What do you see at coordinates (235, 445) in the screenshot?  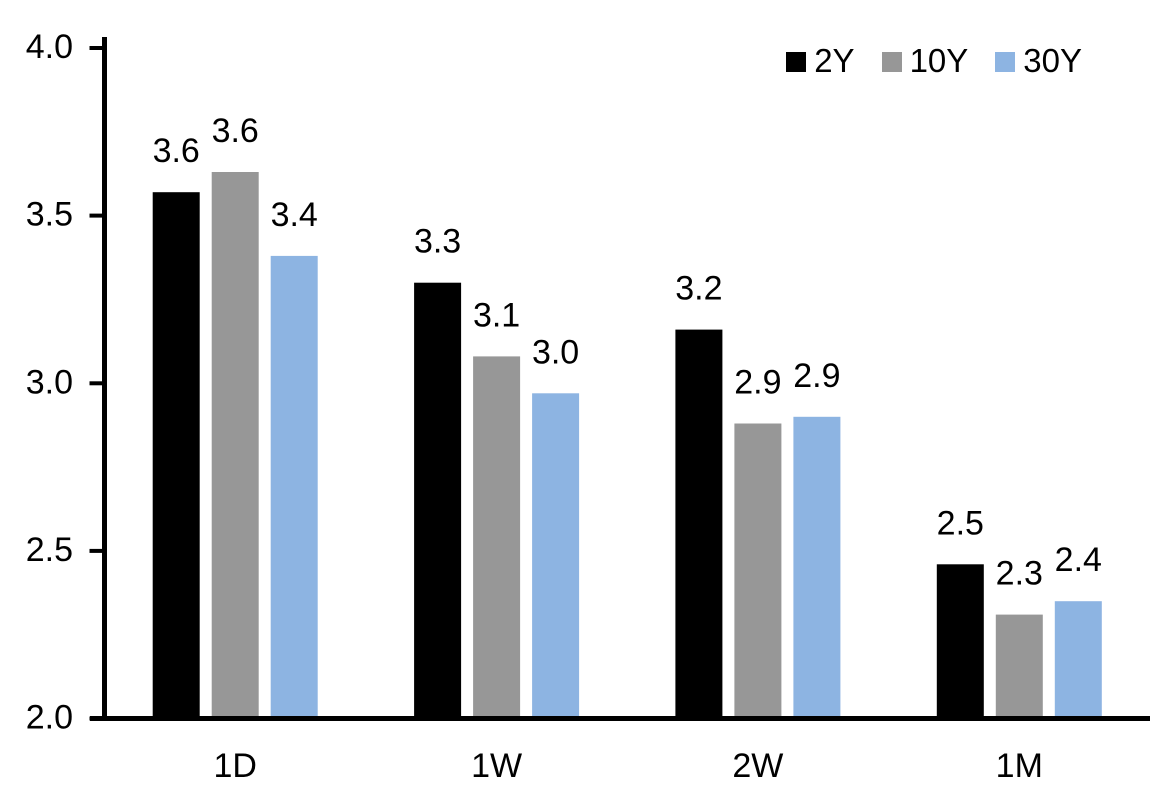 I see `bar-10y-1d` at bounding box center [235, 445].